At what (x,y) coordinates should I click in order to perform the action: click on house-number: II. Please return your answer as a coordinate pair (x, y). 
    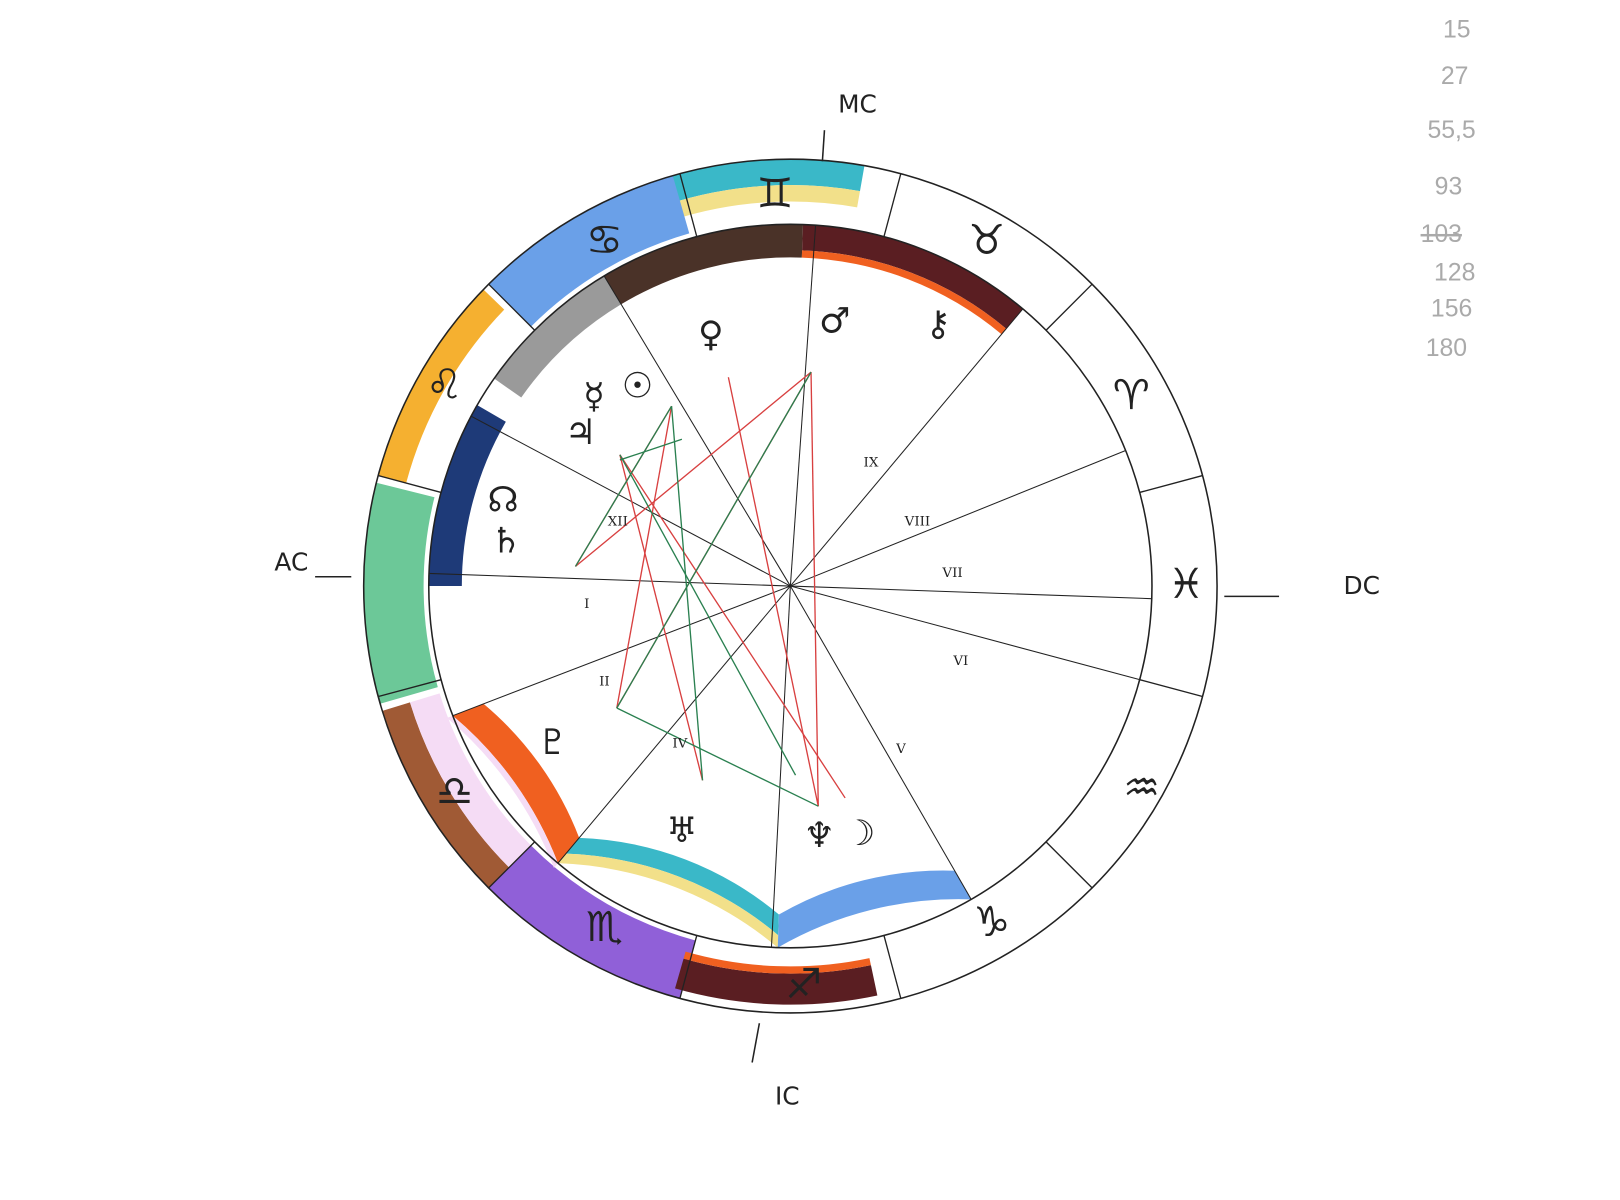
    Looking at the image, I should click on (604, 682).